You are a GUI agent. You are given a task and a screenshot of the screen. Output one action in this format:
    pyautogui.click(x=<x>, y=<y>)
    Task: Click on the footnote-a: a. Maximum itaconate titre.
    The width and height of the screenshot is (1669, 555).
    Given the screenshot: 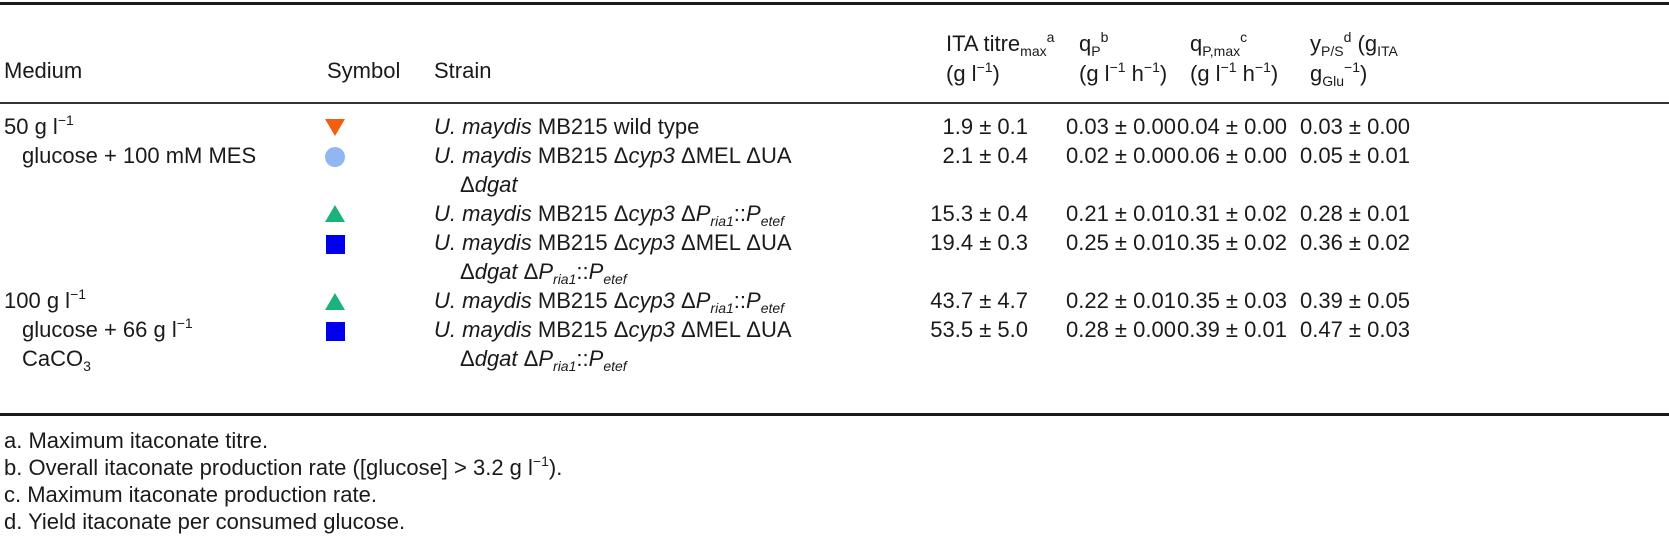 What is the action you would take?
    pyautogui.click(x=136, y=440)
    